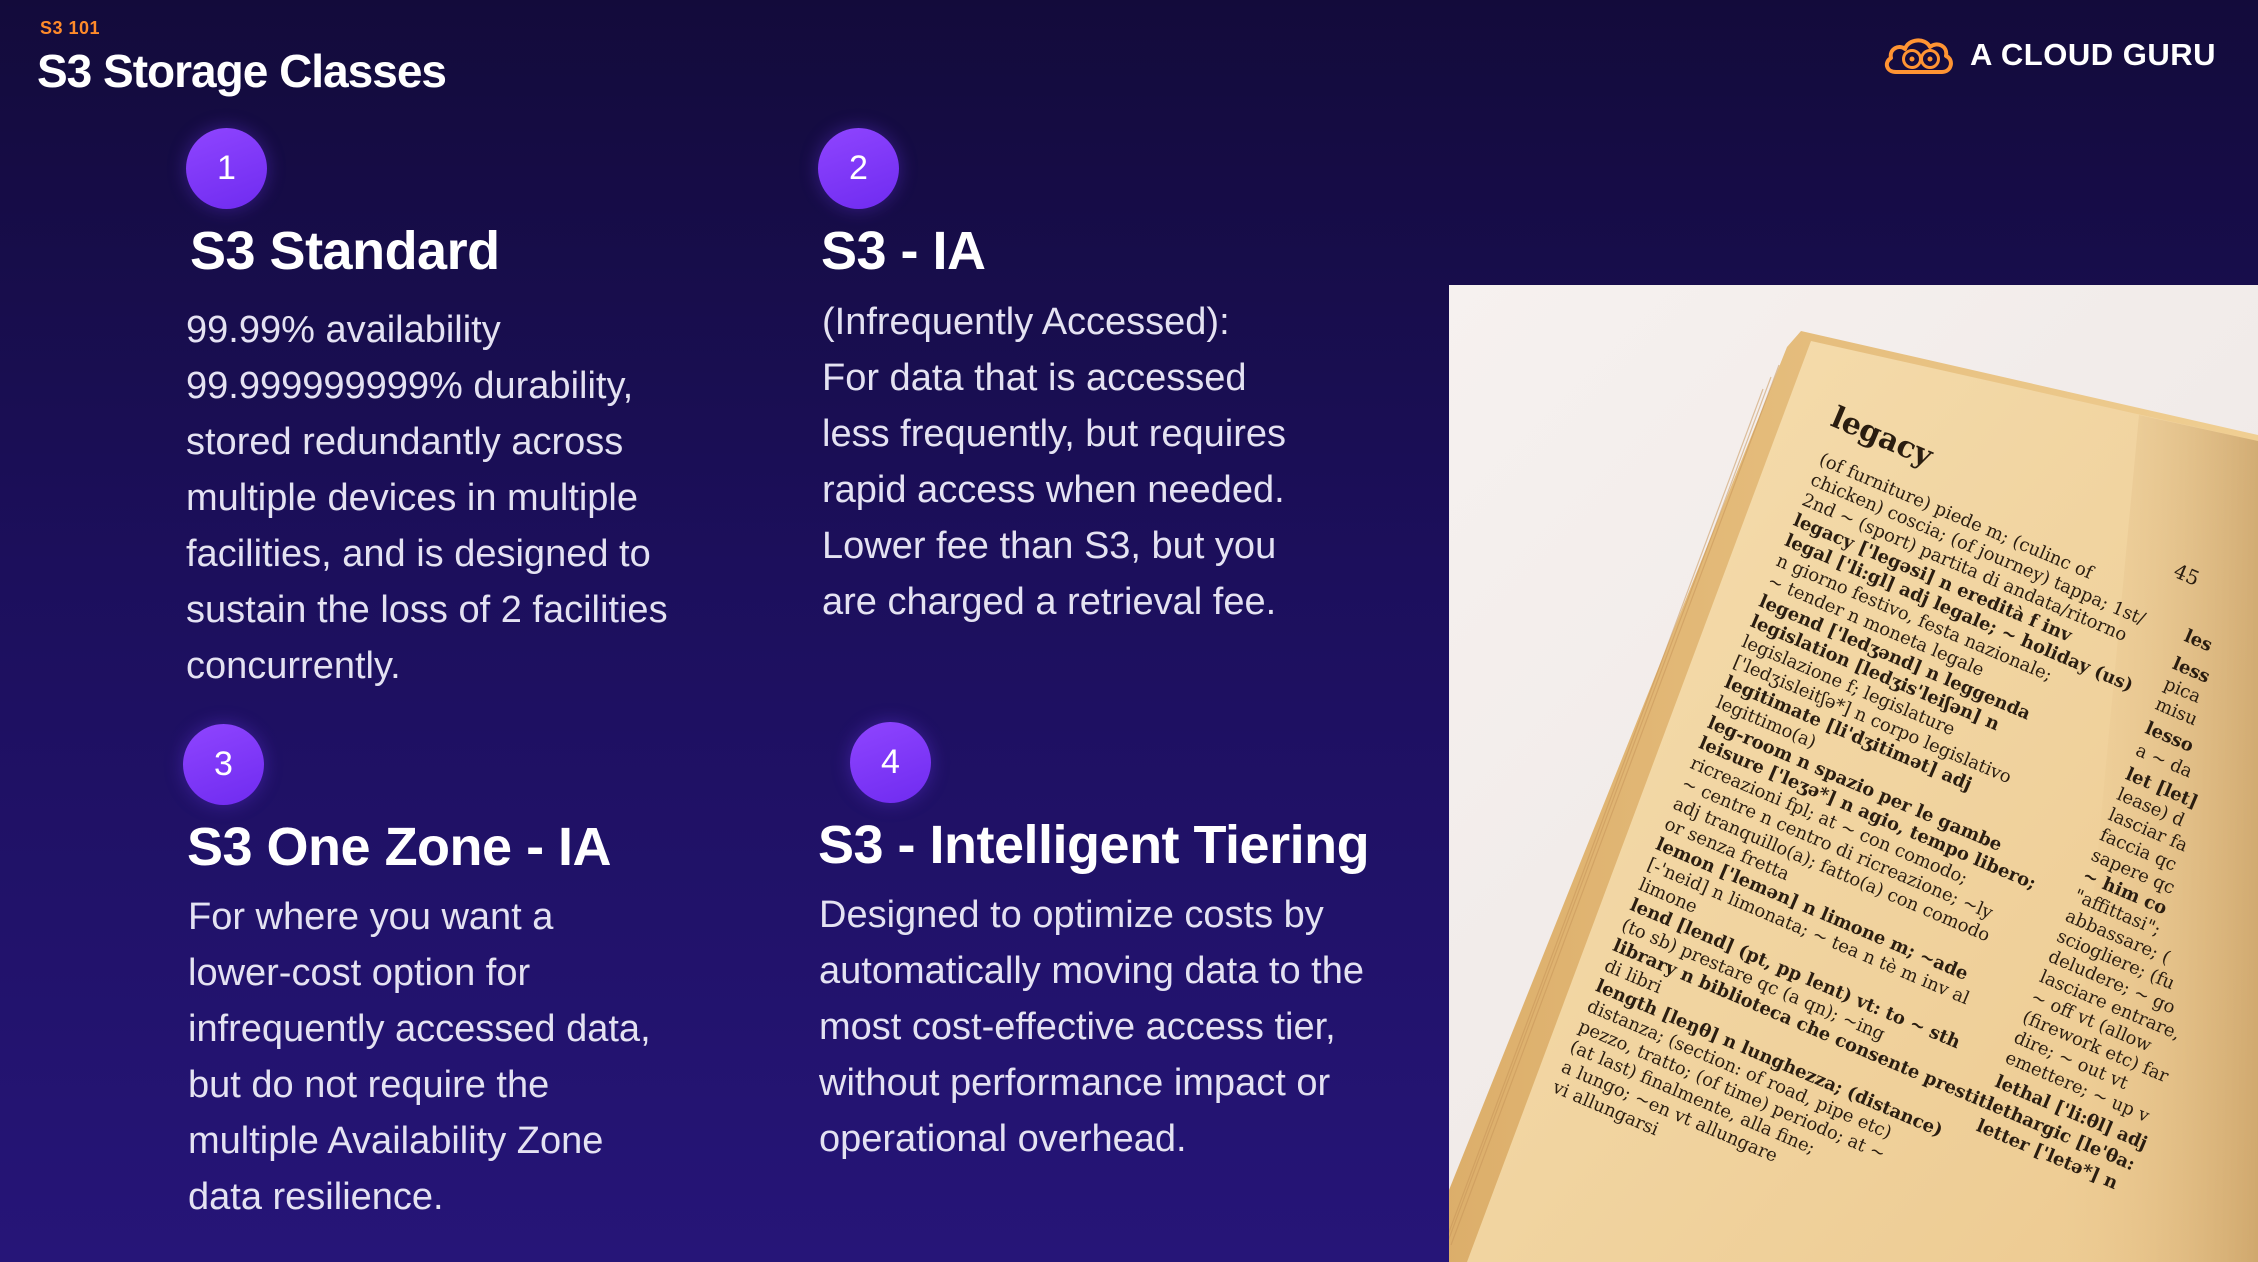  Describe the element at coordinates (242, 71) in the screenshot. I see `page-title: S3 Storage Classes` at that location.